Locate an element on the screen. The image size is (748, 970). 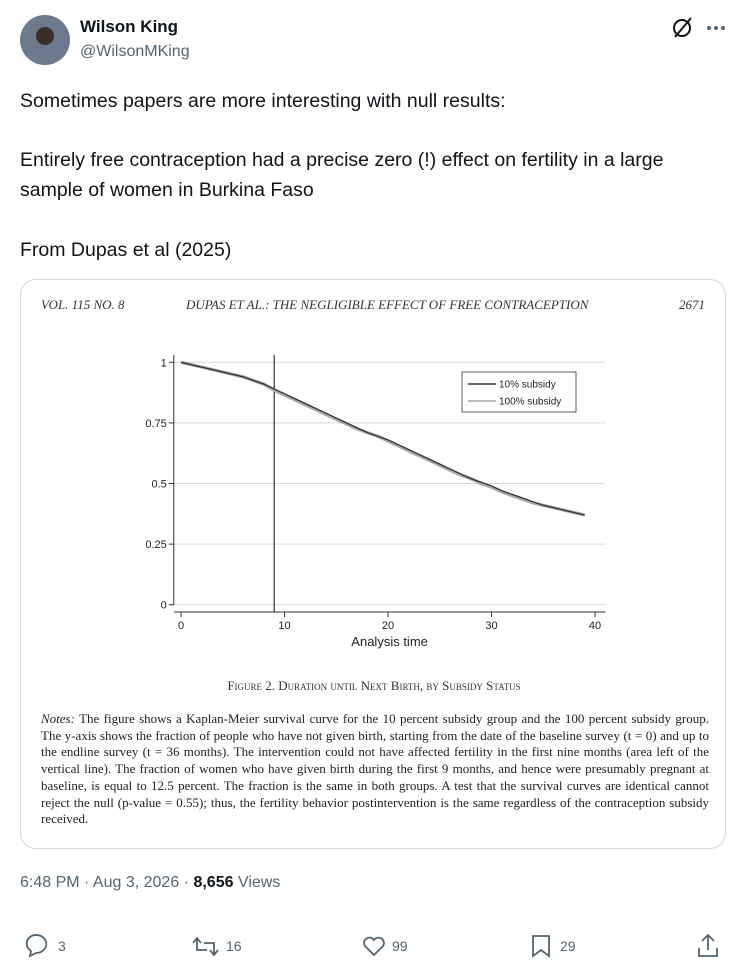
x-tick-label: 40 is located at coordinates (595, 626).